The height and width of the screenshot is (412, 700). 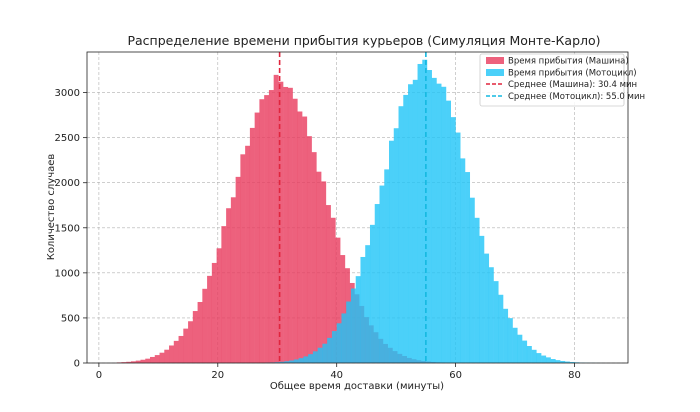 I want to click on legend-label-car: Время прибытия (Машина), so click(x=568, y=62).